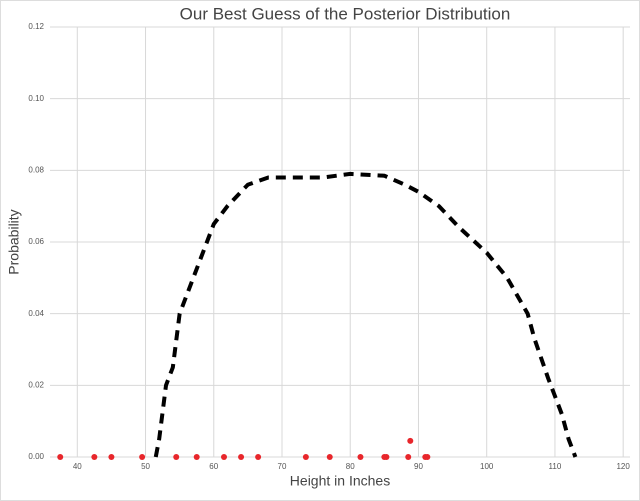 Image resolution: width=640 pixels, height=501 pixels. What do you see at coordinates (213, 466) in the screenshot?
I see `x-tick-label: 60` at bounding box center [213, 466].